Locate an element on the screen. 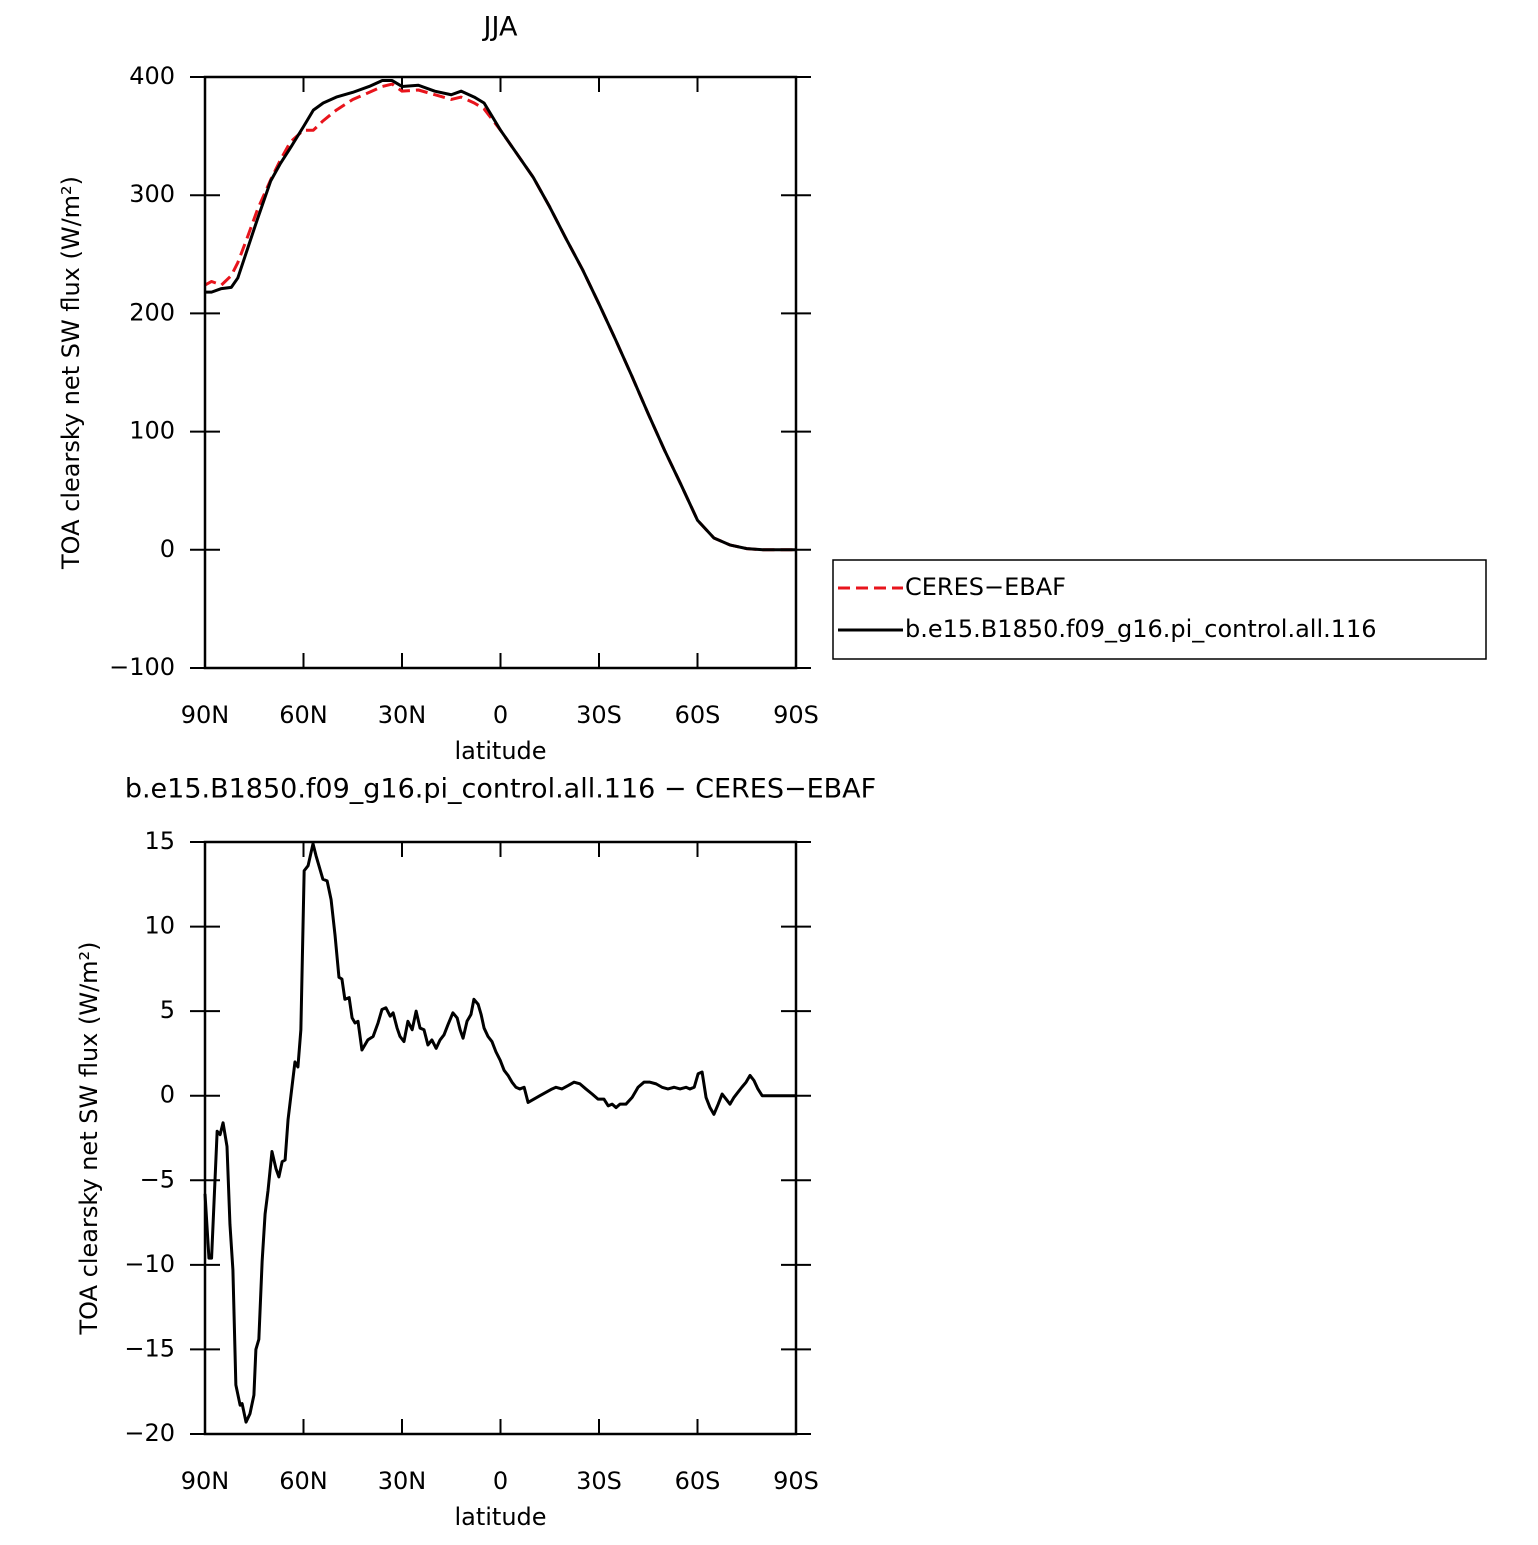  y-tick-label: 400 is located at coordinates (152, 76).